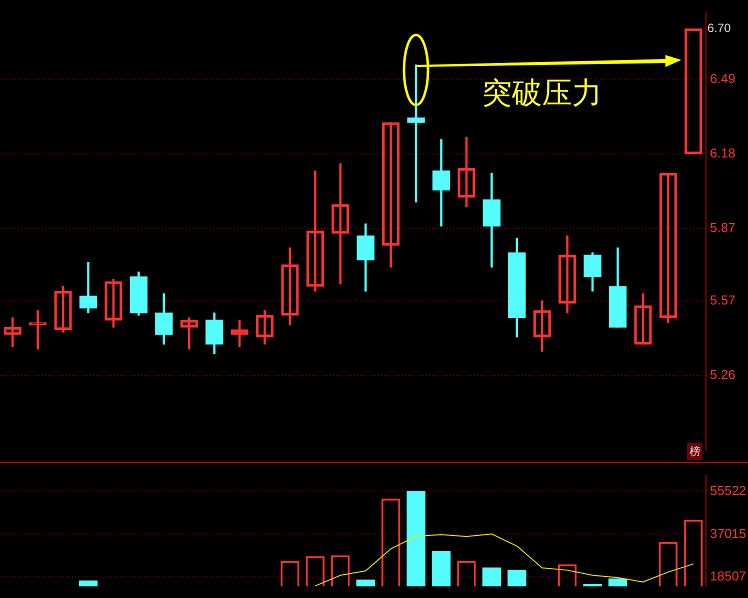 This screenshot has width=748, height=598. I want to click on y-tick-label: 18507, so click(728, 576).